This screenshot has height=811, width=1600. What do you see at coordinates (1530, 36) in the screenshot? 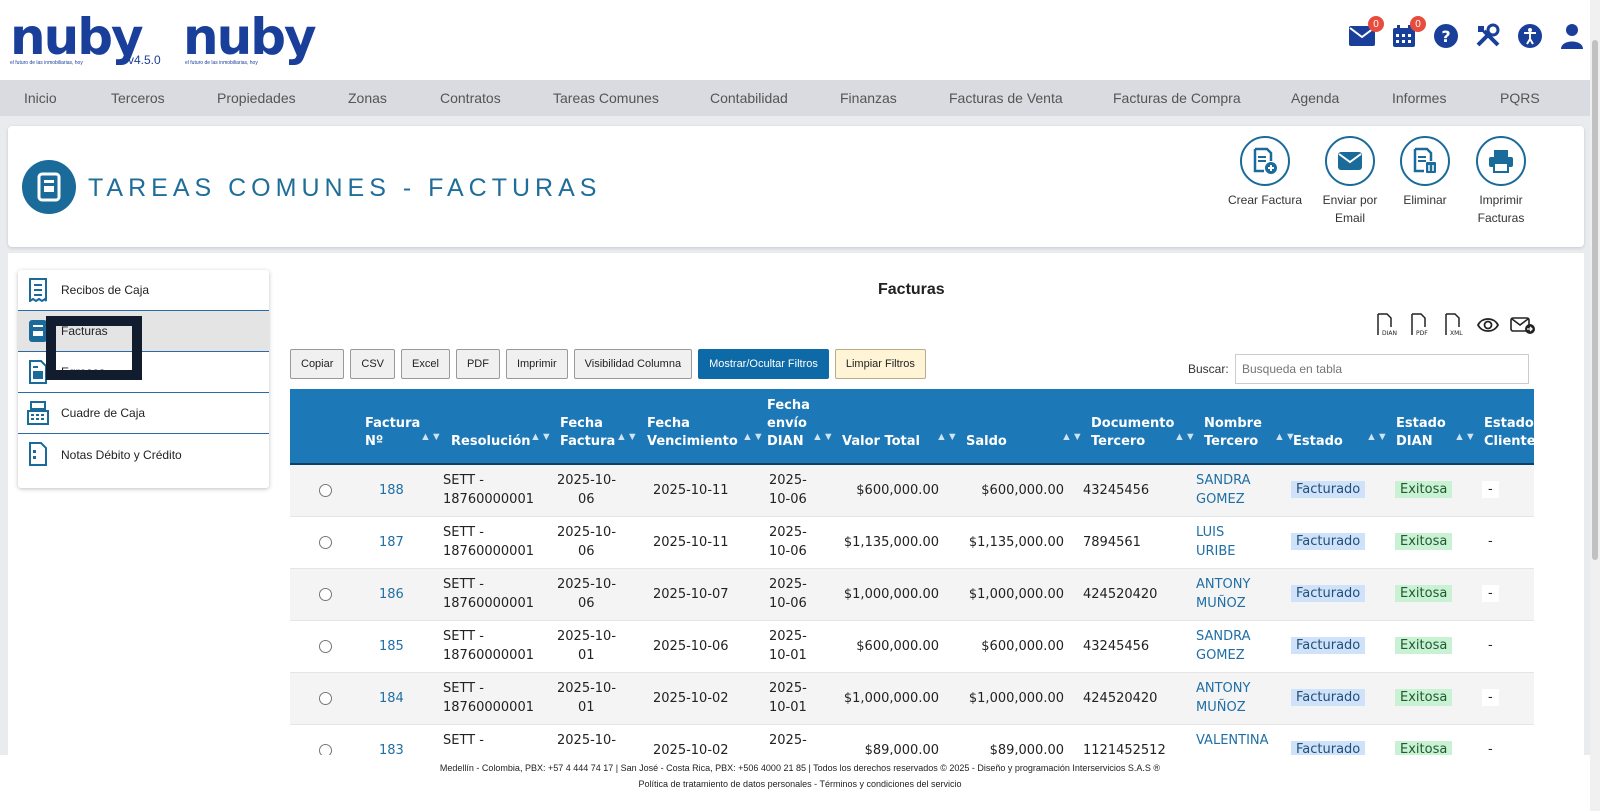
I see `accessibility-icon` at bounding box center [1530, 36].